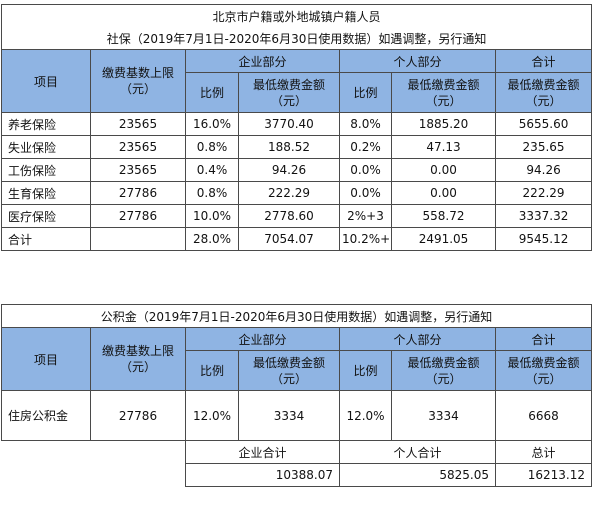  Describe the element at coordinates (288, 362) in the screenshot. I see `hf-header-company-min-label: 最低缴费金额` at that location.